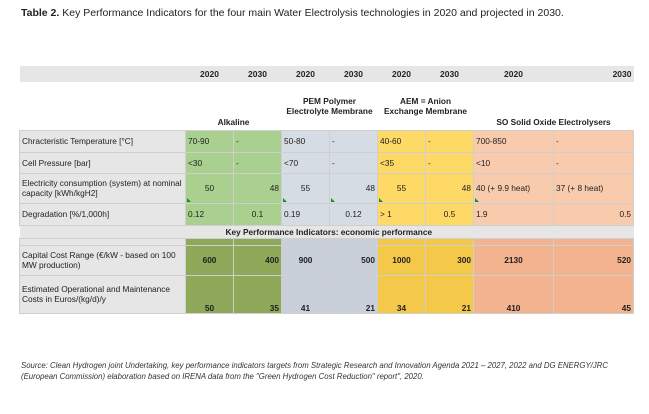 The height and width of the screenshot is (414, 649). What do you see at coordinates (326, 50) in the screenshot?
I see `blank-header-row` at bounding box center [326, 50].